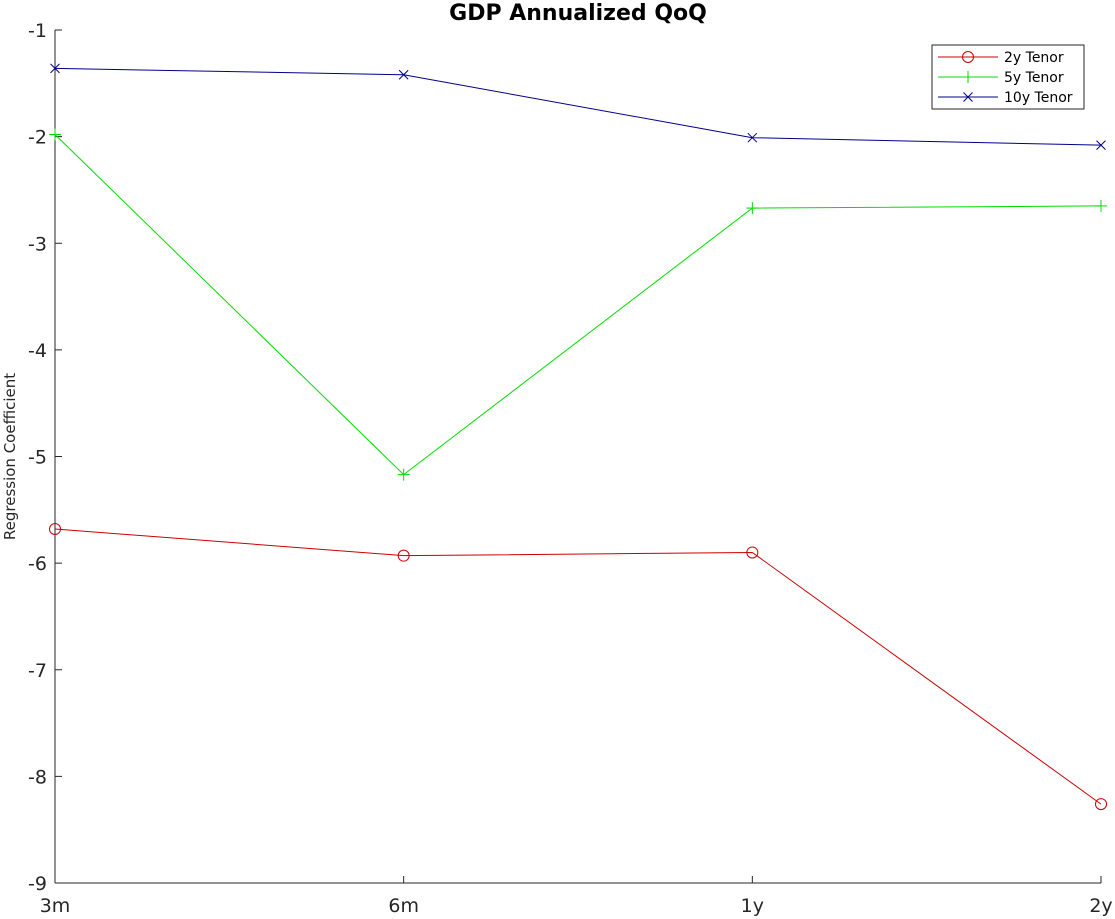 The image size is (1115, 919). What do you see at coordinates (1038, 98) in the screenshot?
I see `legend-label: 10y Tenor` at bounding box center [1038, 98].